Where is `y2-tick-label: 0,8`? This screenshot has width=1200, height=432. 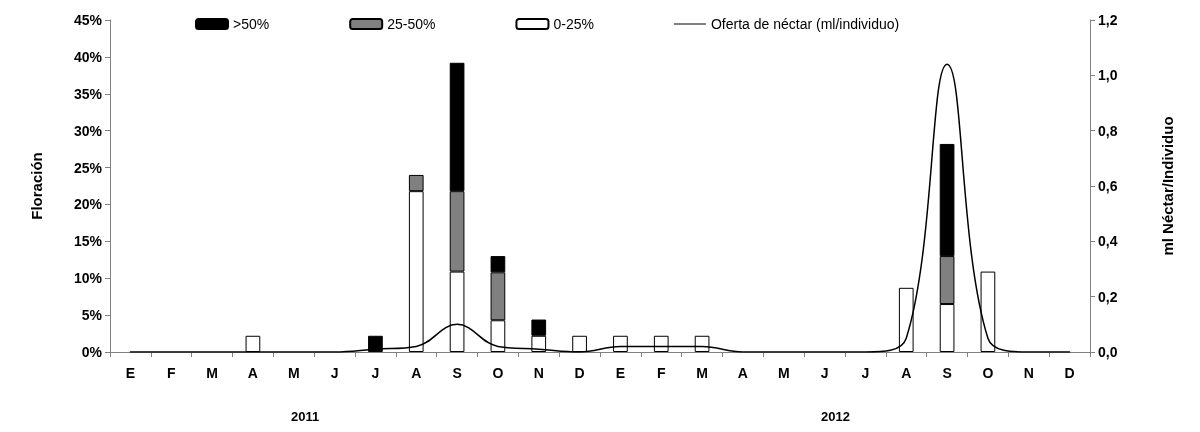 y2-tick-label: 0,8 is located at coordinates (1108, 130).